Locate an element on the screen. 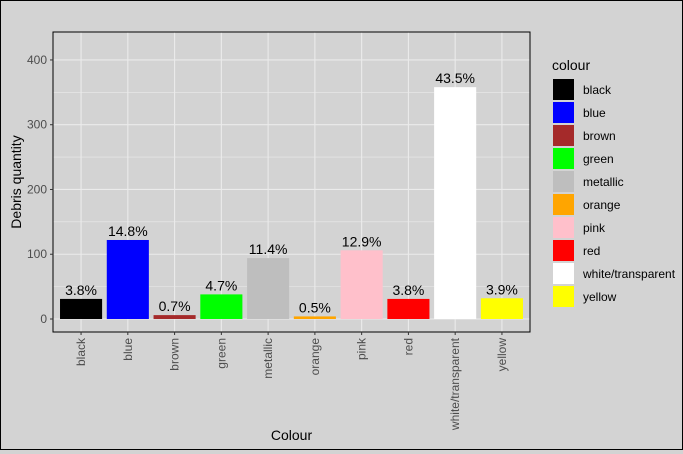 The image size is (683, 454). bar-green is located at coordinates (221, 306).